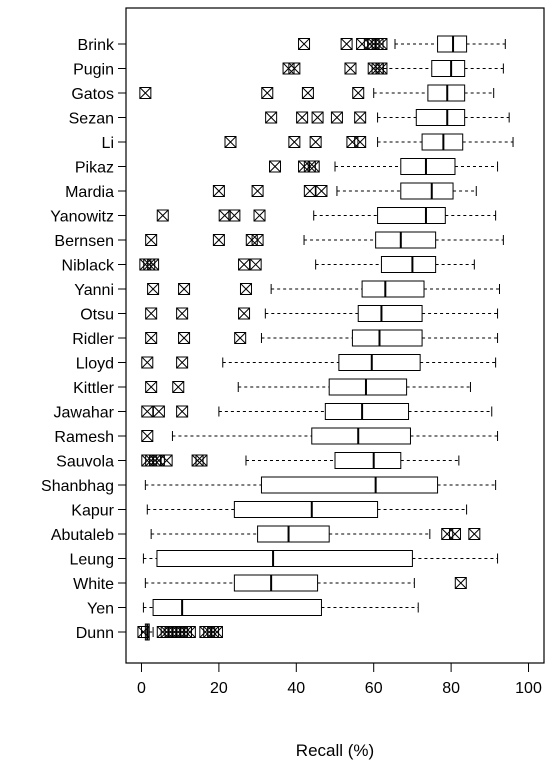 Image resolution: width=552 pixels, height=765 pixels. I want to click on category-label: Bernsen, so click(84, 241).